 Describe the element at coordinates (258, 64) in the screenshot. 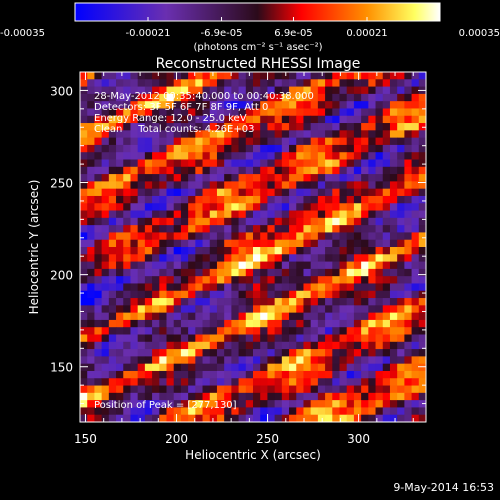

I see `chart-title: Reconstructed RHESSI Image` at that location.